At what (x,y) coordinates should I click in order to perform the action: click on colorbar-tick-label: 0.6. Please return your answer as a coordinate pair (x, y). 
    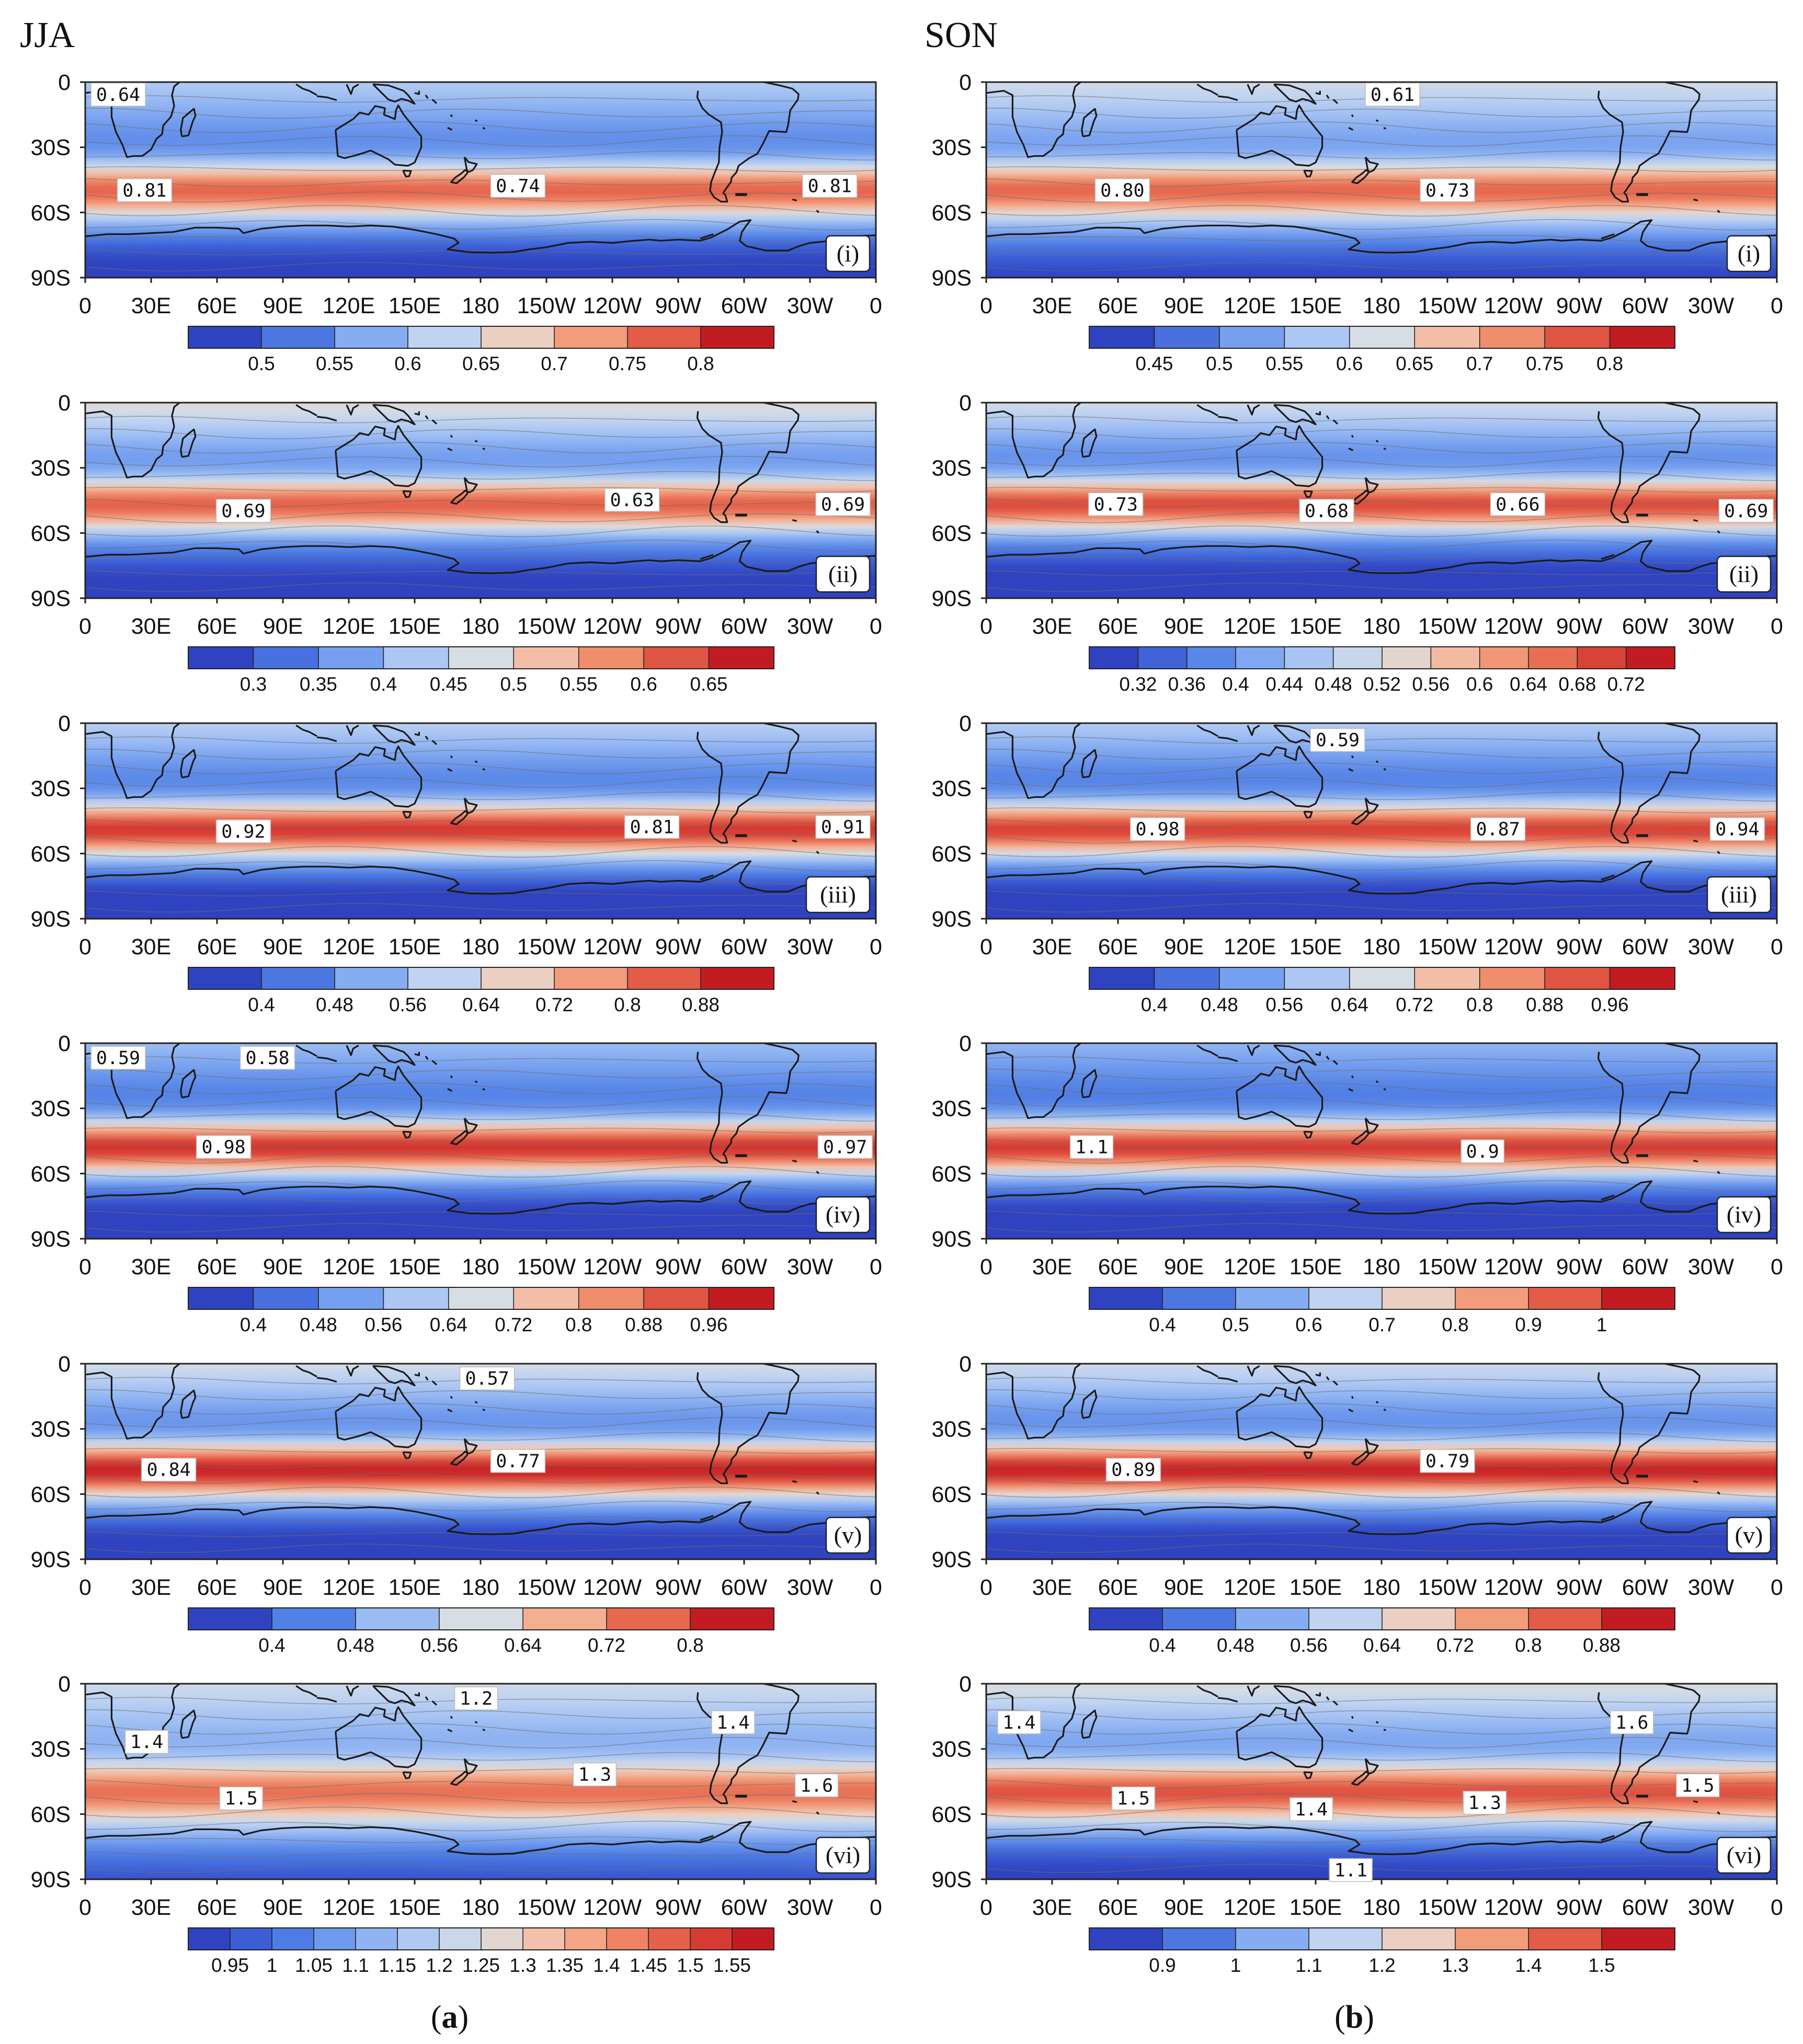
    Looking at the image, I should click on (1479, 684).